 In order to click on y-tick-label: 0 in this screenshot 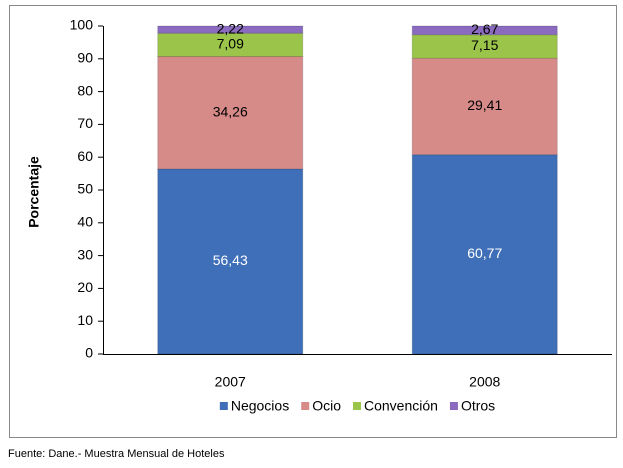, I will do `click(89, 353)`.